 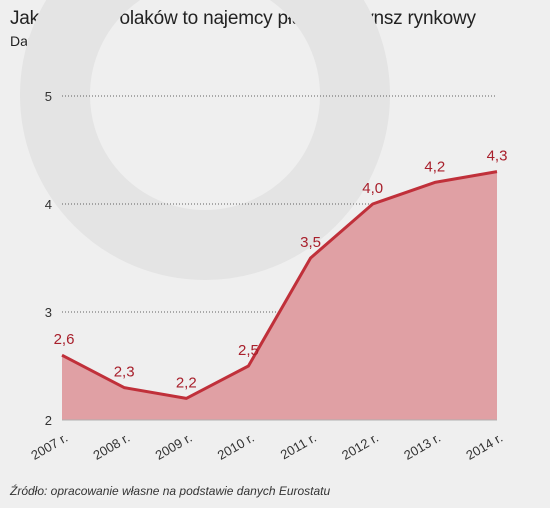 I want to click on x-tick-label: 2012 r., so click(x=360, y=446).